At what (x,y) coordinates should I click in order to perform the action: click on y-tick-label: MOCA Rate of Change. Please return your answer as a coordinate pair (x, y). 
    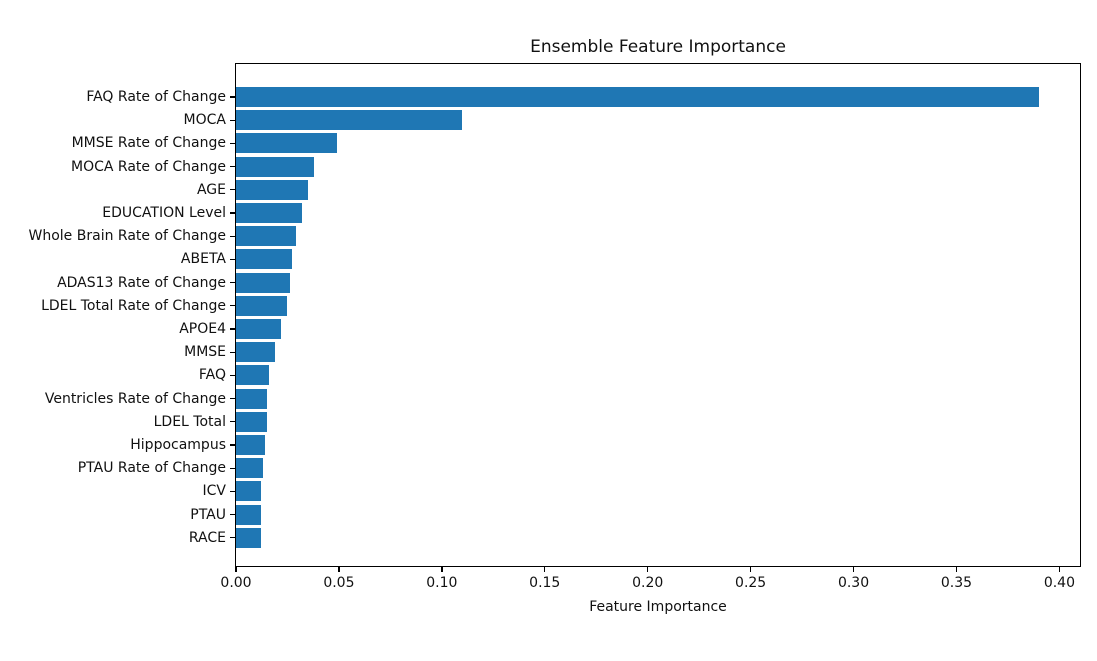
    Looking at the image, I should click on (148, 166).